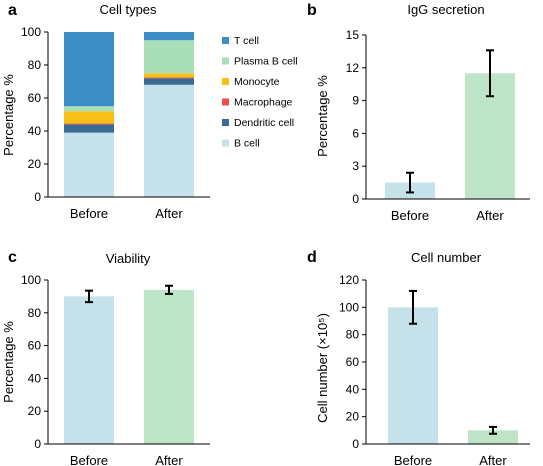  What do you see at coordinates (128, 258) in the screenshot?
I see `chart-title: Viability` at bounding box center [128, 258].